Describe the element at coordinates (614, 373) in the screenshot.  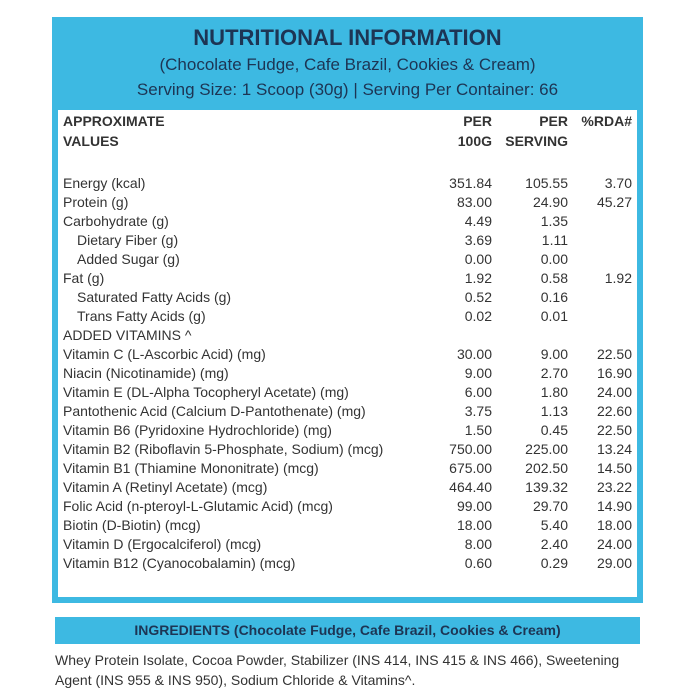
I see `cell-value: 16.90` at that location.